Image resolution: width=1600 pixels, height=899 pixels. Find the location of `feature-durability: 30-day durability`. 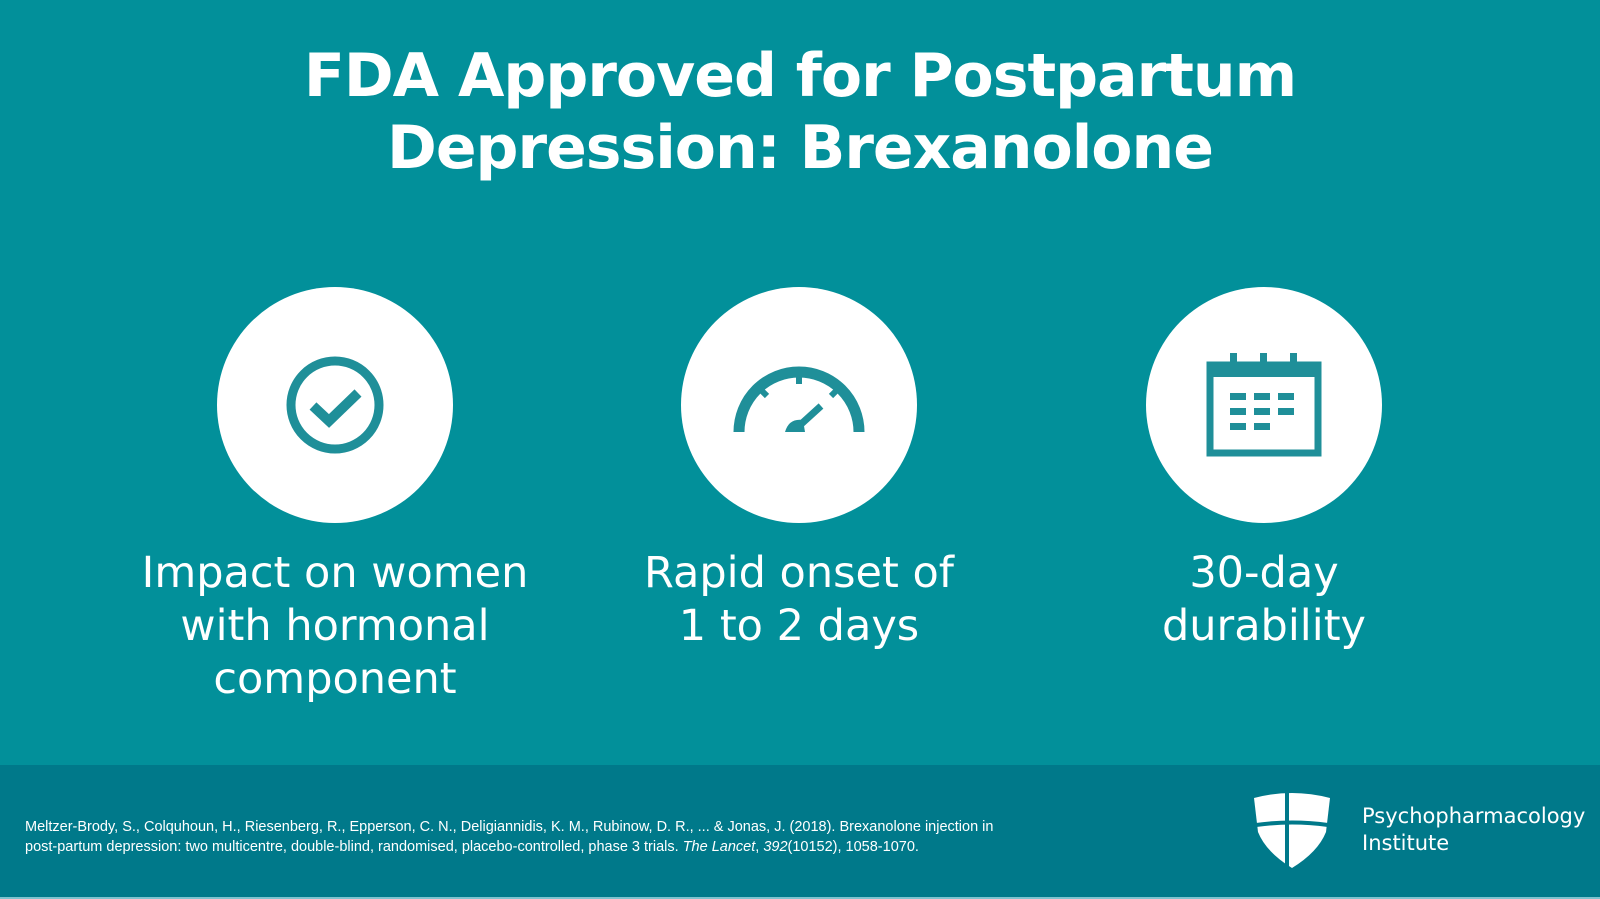

feature-durability: 30-day durability is located at coordinates (1264, 470).